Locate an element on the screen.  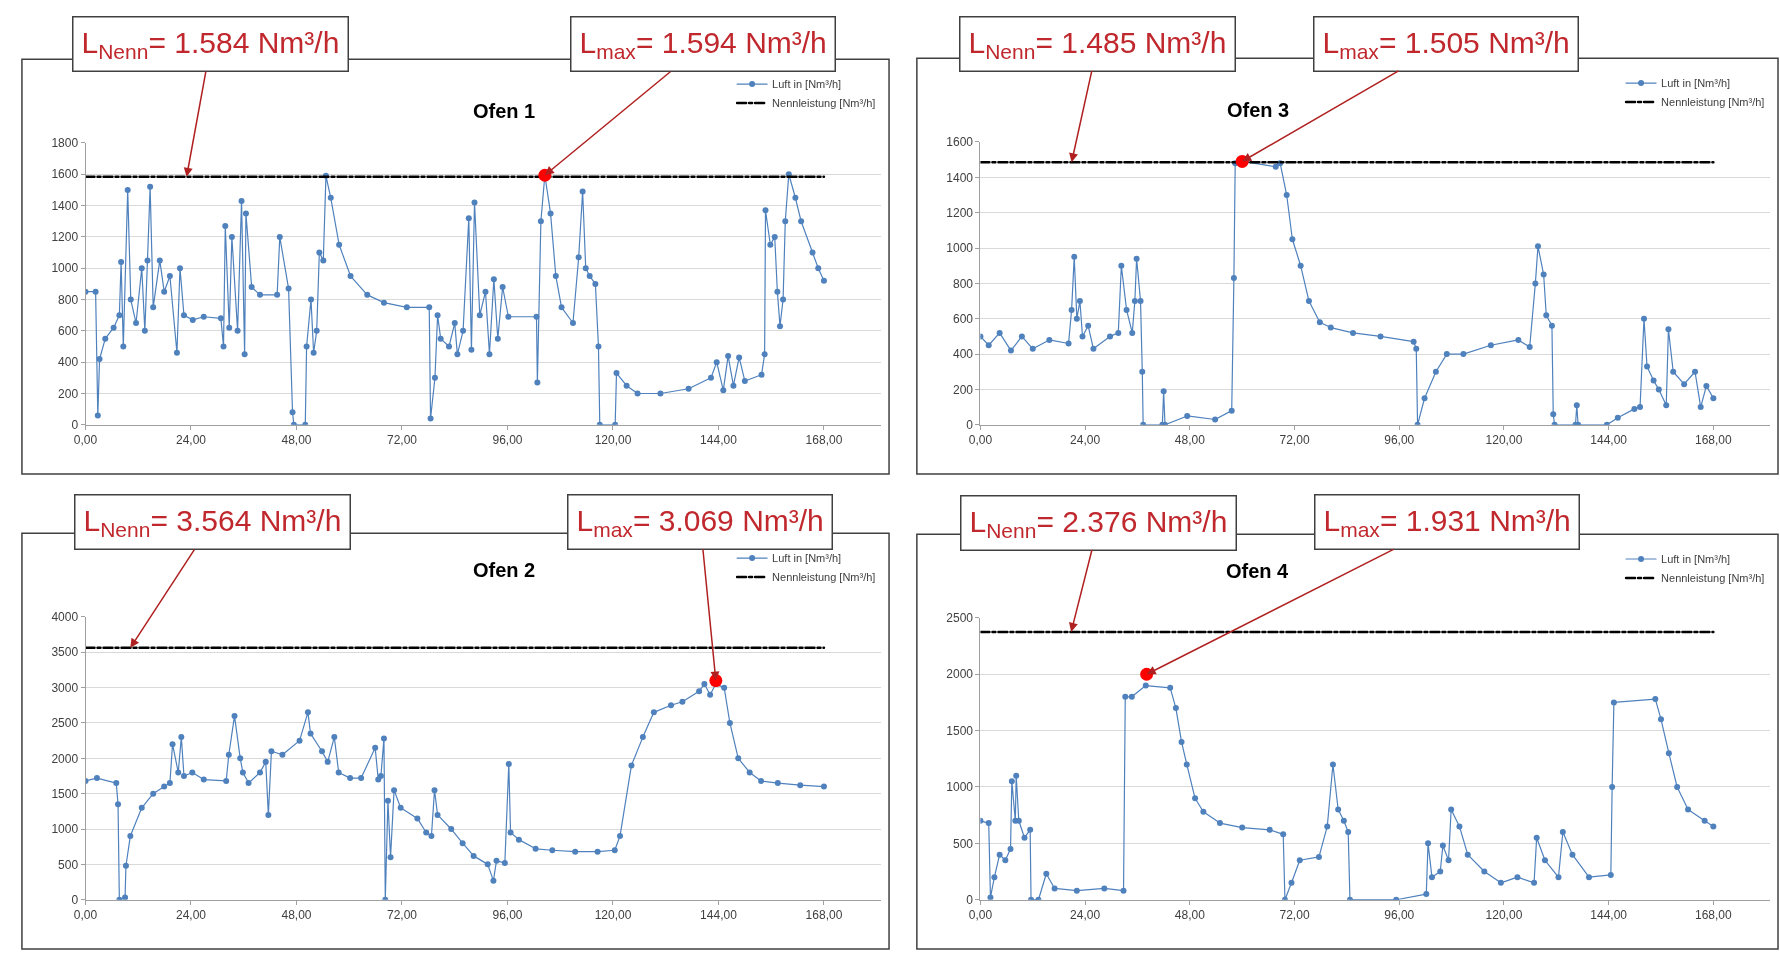
annotation: L$_{max}$= 1.505 Nm³/h is located at coordinates (1446, 44).